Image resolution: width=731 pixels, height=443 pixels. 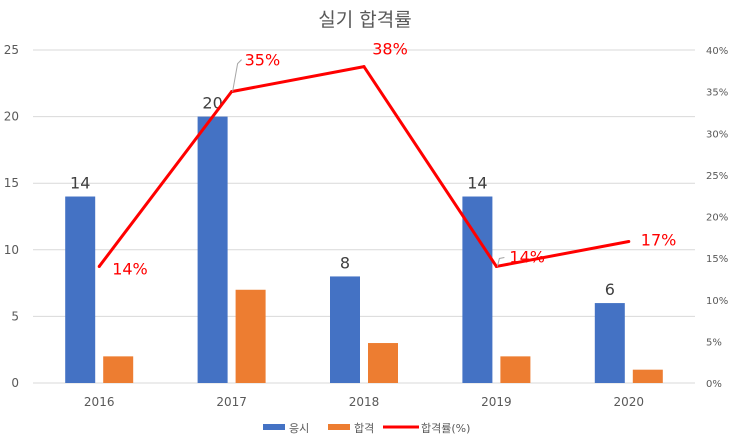 I want to click on x-tick-label: 2016, so click(x=99, y=402).